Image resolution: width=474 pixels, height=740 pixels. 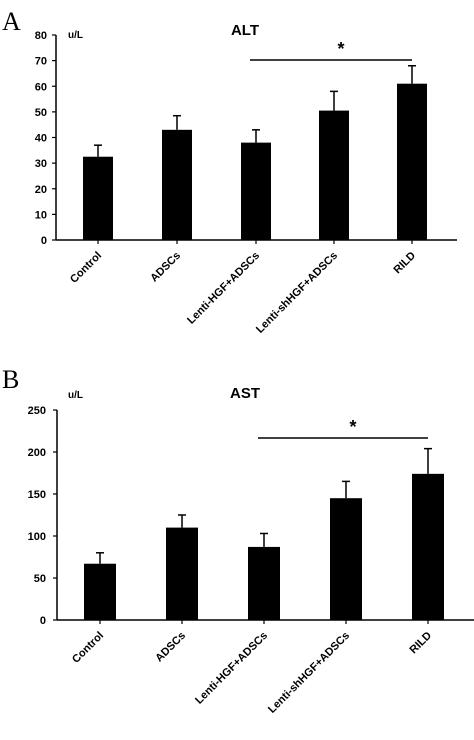 I want to click on y-tick-label: 30, so click(x=41, y=164).